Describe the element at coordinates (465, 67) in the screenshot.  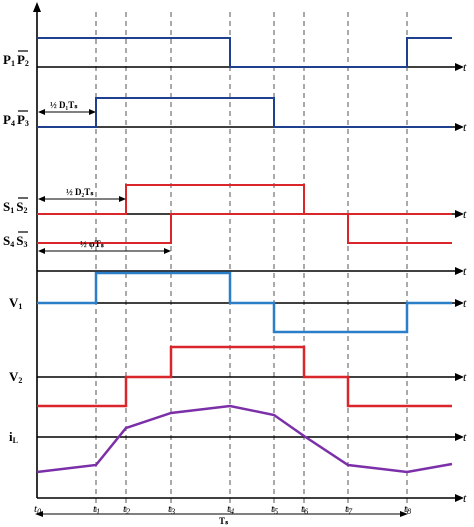
I see `t-label-1: t` at that location.